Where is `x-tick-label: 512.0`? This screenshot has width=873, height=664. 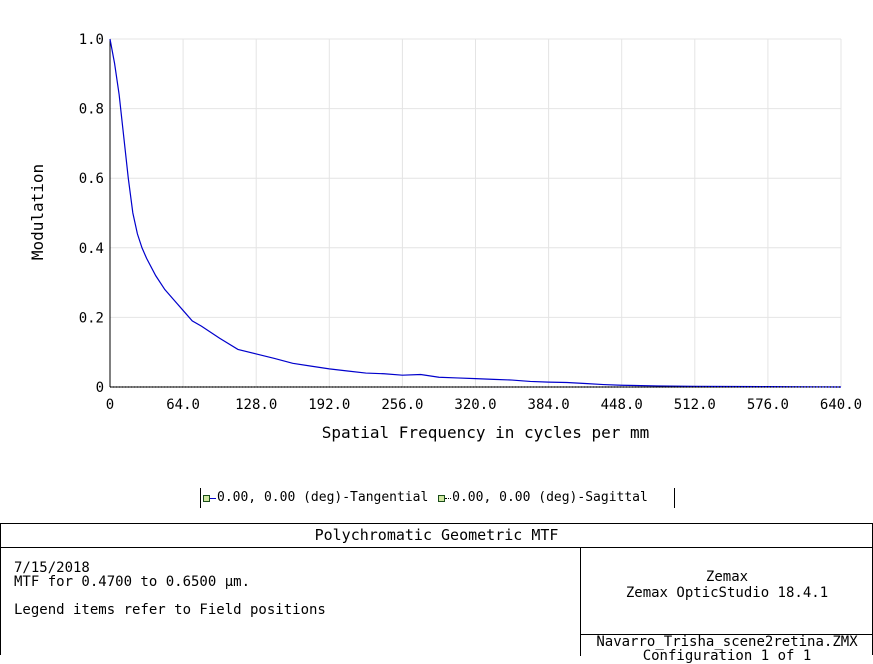 x-tick-label: 512.0 is located at coordinates (695, 405).